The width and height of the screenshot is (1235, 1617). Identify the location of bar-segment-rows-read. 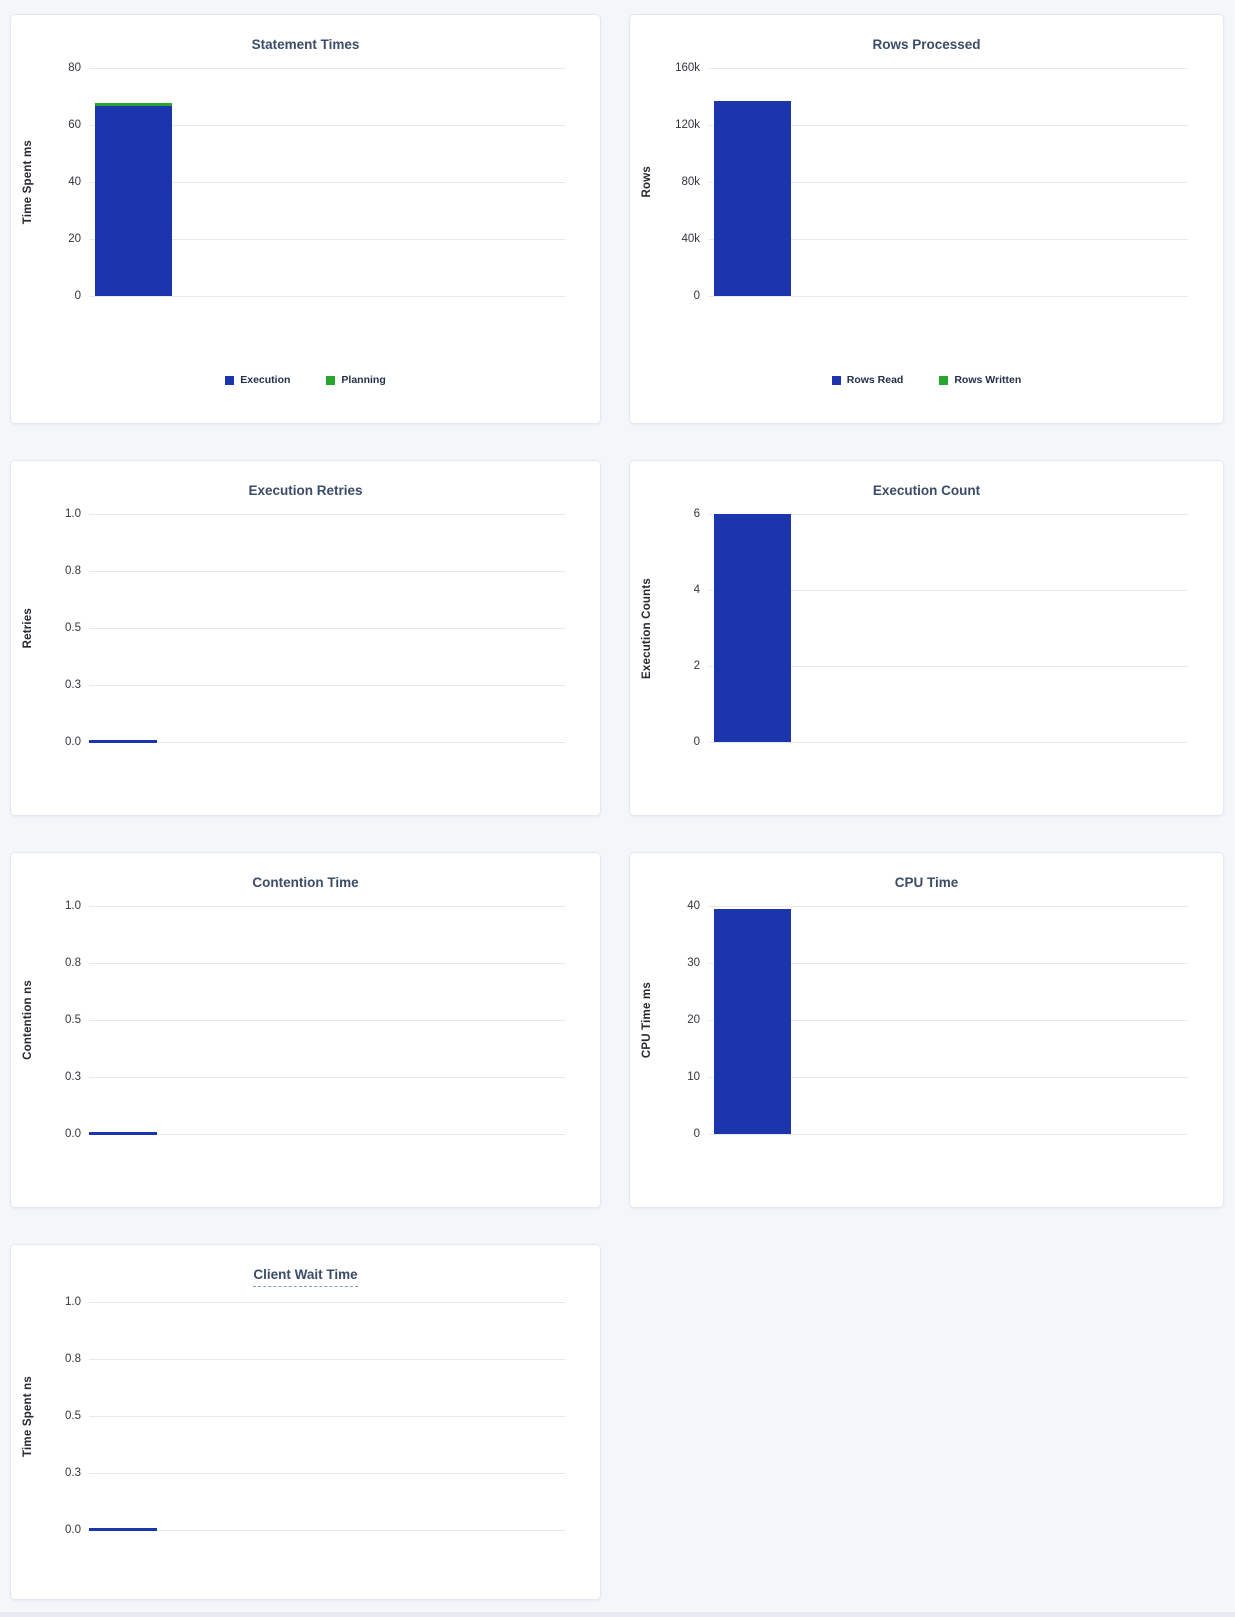
(752, 198).